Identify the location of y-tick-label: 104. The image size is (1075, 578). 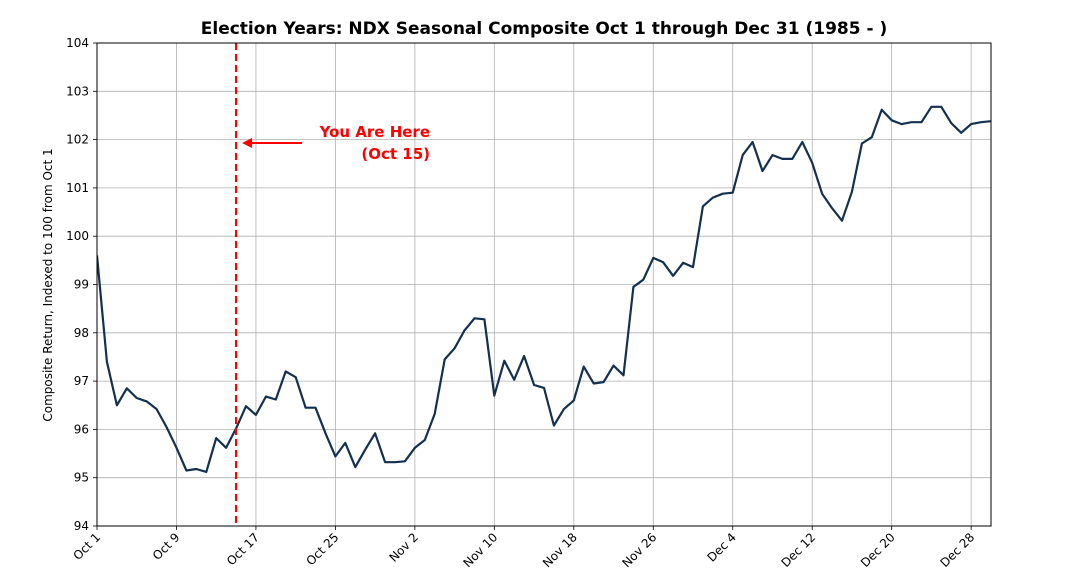
(77, 43).